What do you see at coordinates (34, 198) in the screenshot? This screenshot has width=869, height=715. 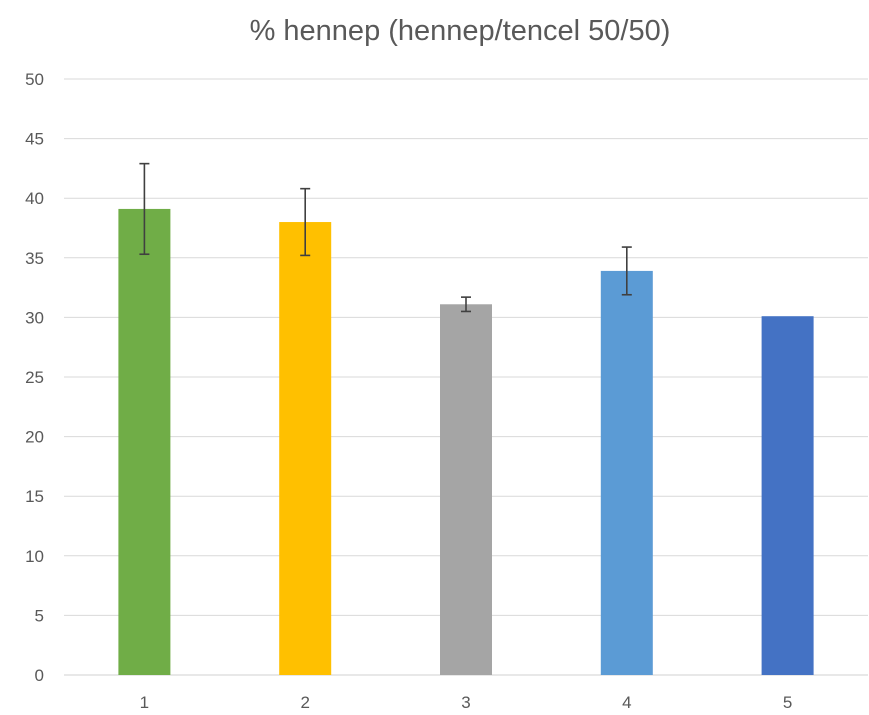 I see `y-tick-label: 40` at bounding box center [34, 198].